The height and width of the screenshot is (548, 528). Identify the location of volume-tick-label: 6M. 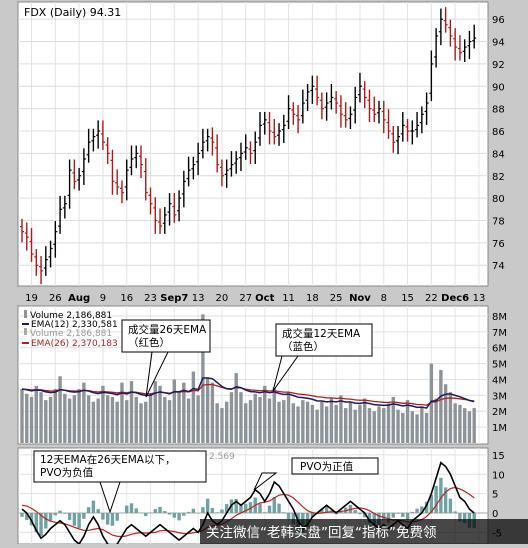
(499, 349).